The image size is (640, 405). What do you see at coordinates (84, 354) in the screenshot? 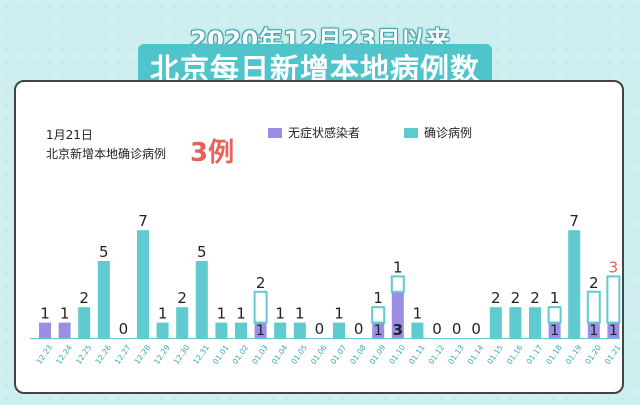
I see `x-tick-label: 12.25` at bounding box center [84, 354].